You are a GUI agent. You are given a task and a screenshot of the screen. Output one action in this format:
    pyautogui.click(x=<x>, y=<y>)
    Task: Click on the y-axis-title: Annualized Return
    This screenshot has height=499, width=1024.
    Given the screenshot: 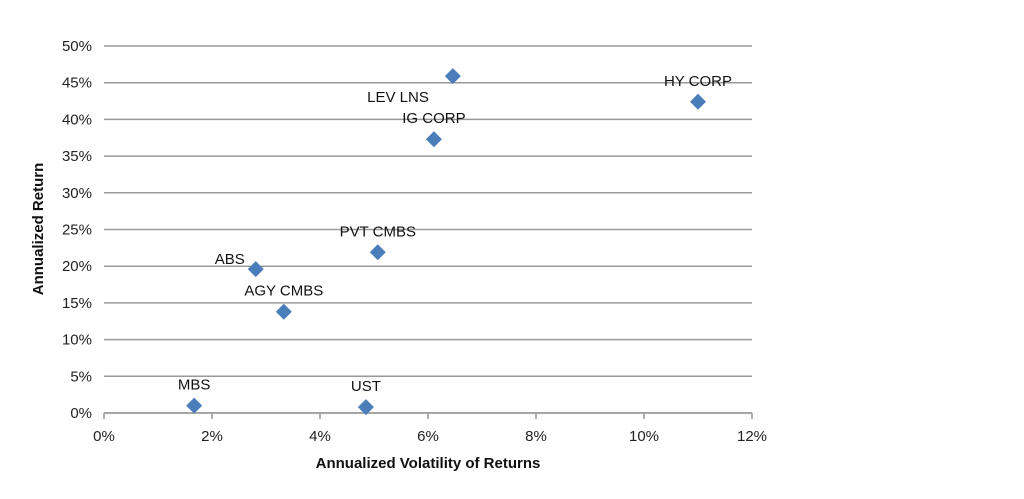 What is the action you would take?
    pyautogui.click(x=38, y=229)
    